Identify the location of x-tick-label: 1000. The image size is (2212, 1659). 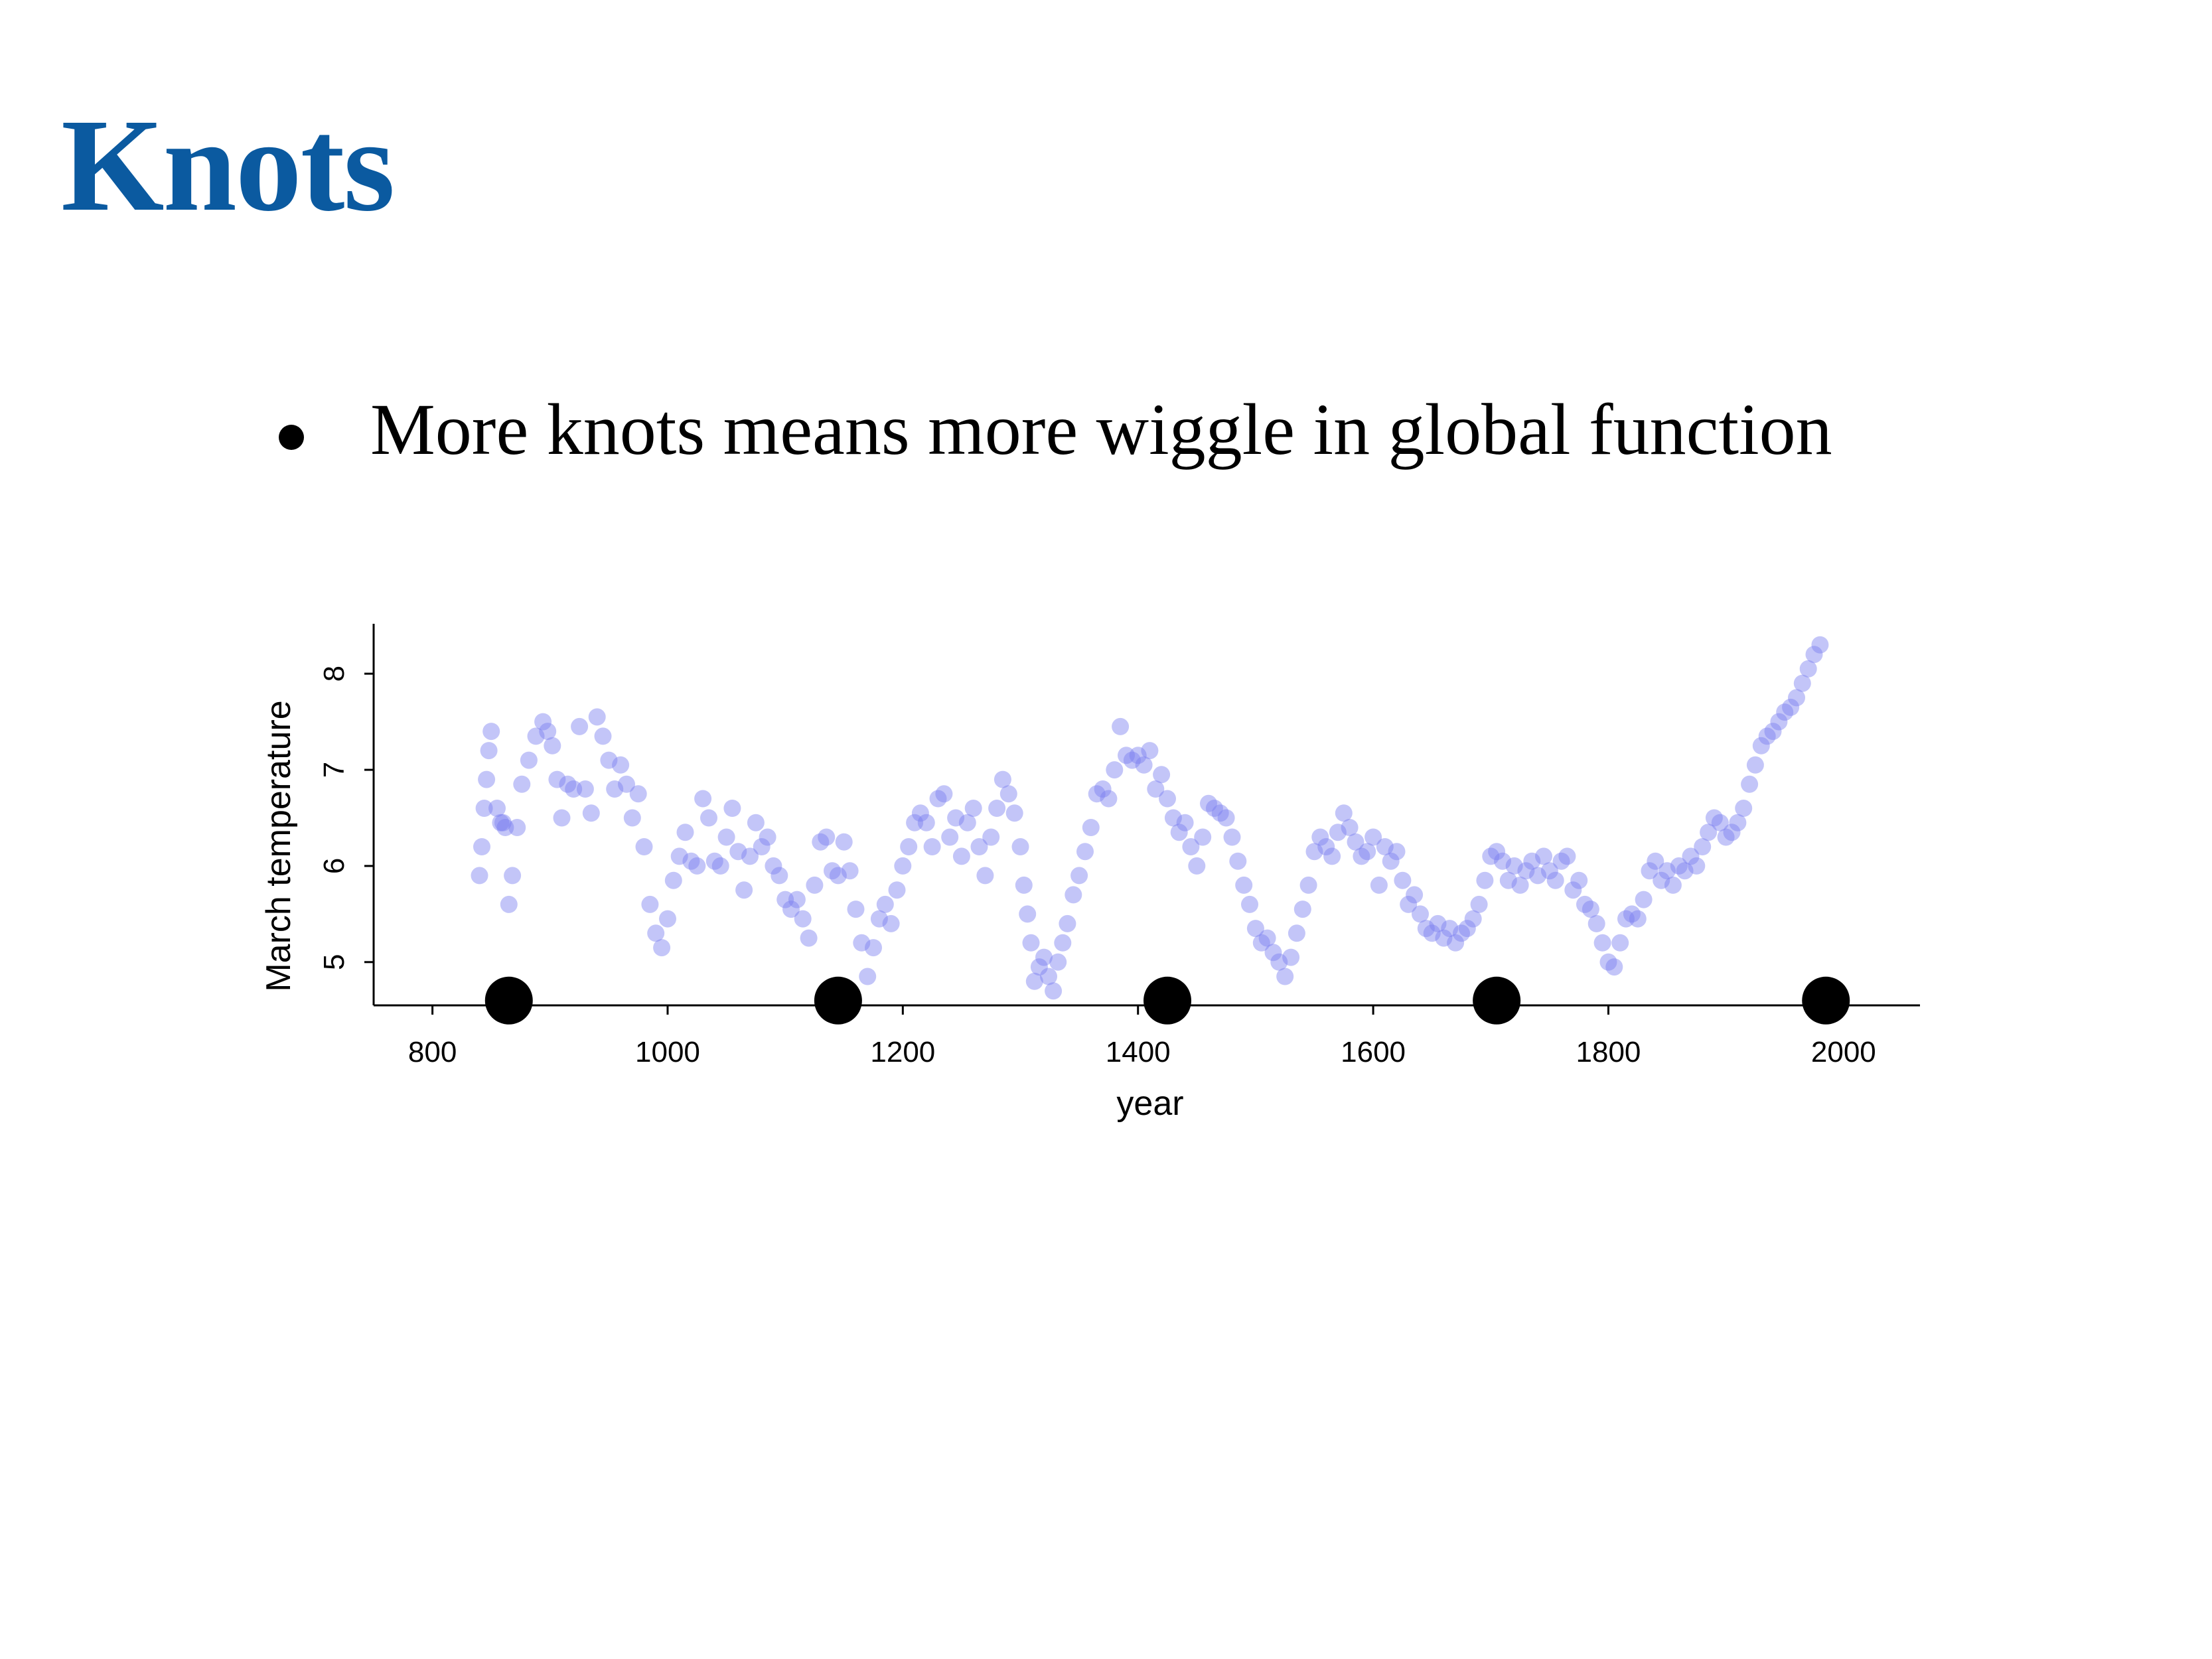
(667, 1052).